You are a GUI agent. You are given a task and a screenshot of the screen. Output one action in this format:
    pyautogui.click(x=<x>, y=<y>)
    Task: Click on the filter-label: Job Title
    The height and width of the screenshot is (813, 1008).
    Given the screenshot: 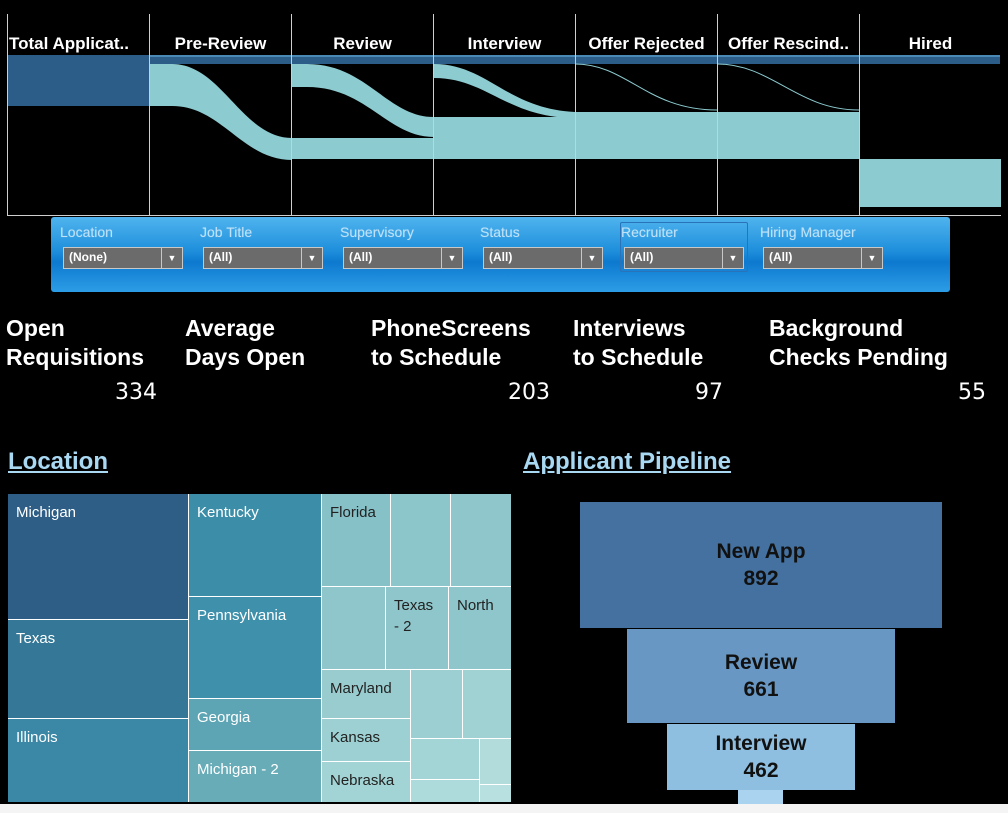 What is the action you would take?
    pyautogui.click(x=226, y=232)
    